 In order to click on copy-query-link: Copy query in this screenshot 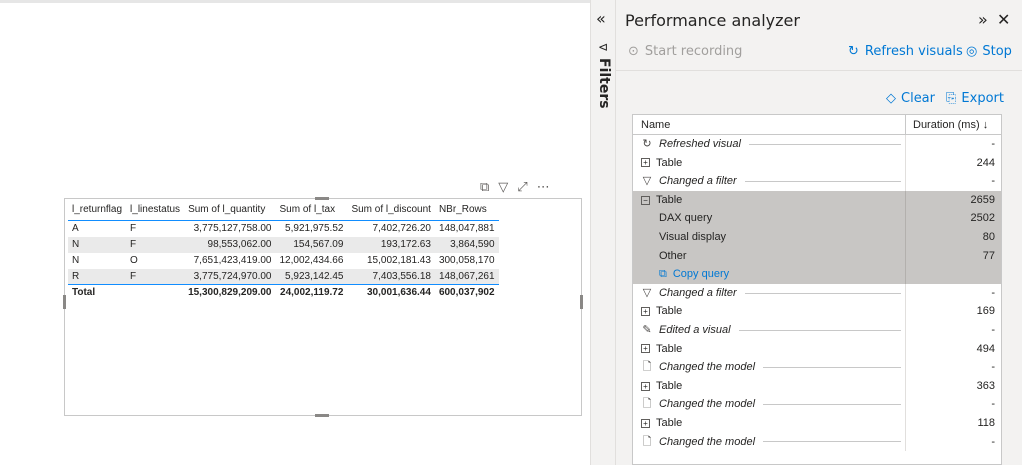, I will do `click(701, 274)`.